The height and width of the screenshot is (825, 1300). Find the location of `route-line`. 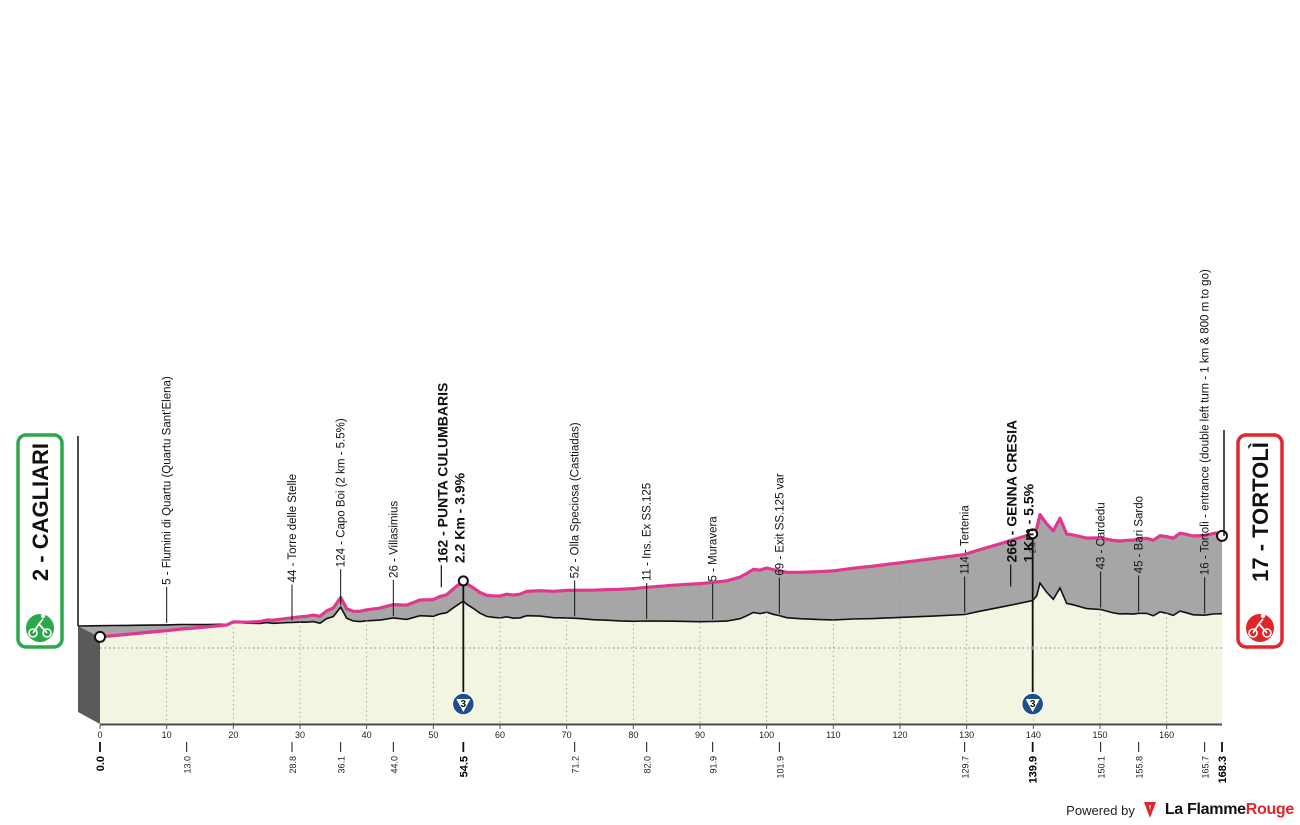

route-line is located at coordinates (661, 578).